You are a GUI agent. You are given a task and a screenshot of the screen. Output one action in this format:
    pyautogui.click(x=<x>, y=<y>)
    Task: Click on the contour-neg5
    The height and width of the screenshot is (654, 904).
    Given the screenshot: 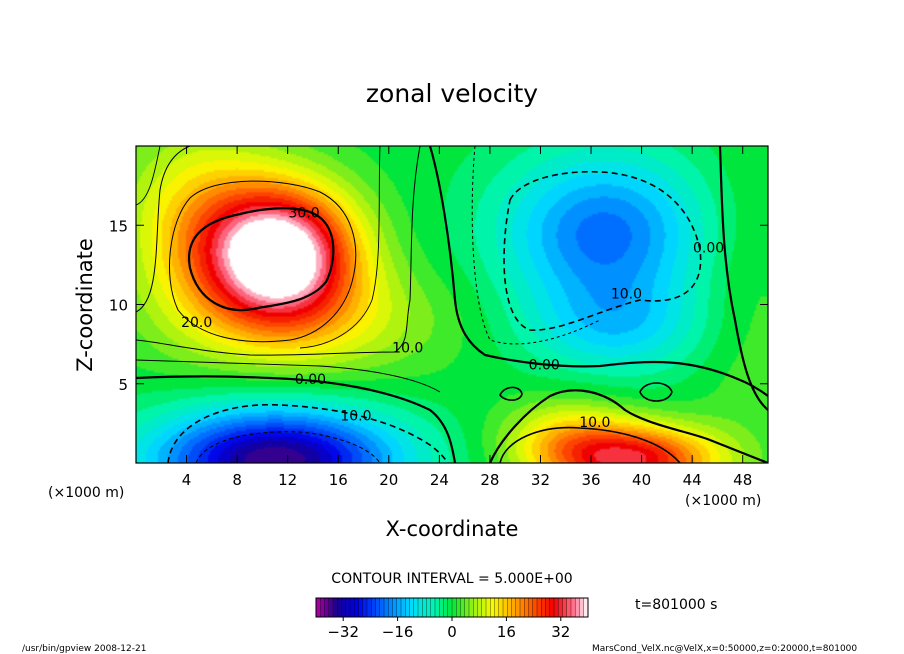 What is the action you would take?
    pyautogui.click(x=536, y=245)
    